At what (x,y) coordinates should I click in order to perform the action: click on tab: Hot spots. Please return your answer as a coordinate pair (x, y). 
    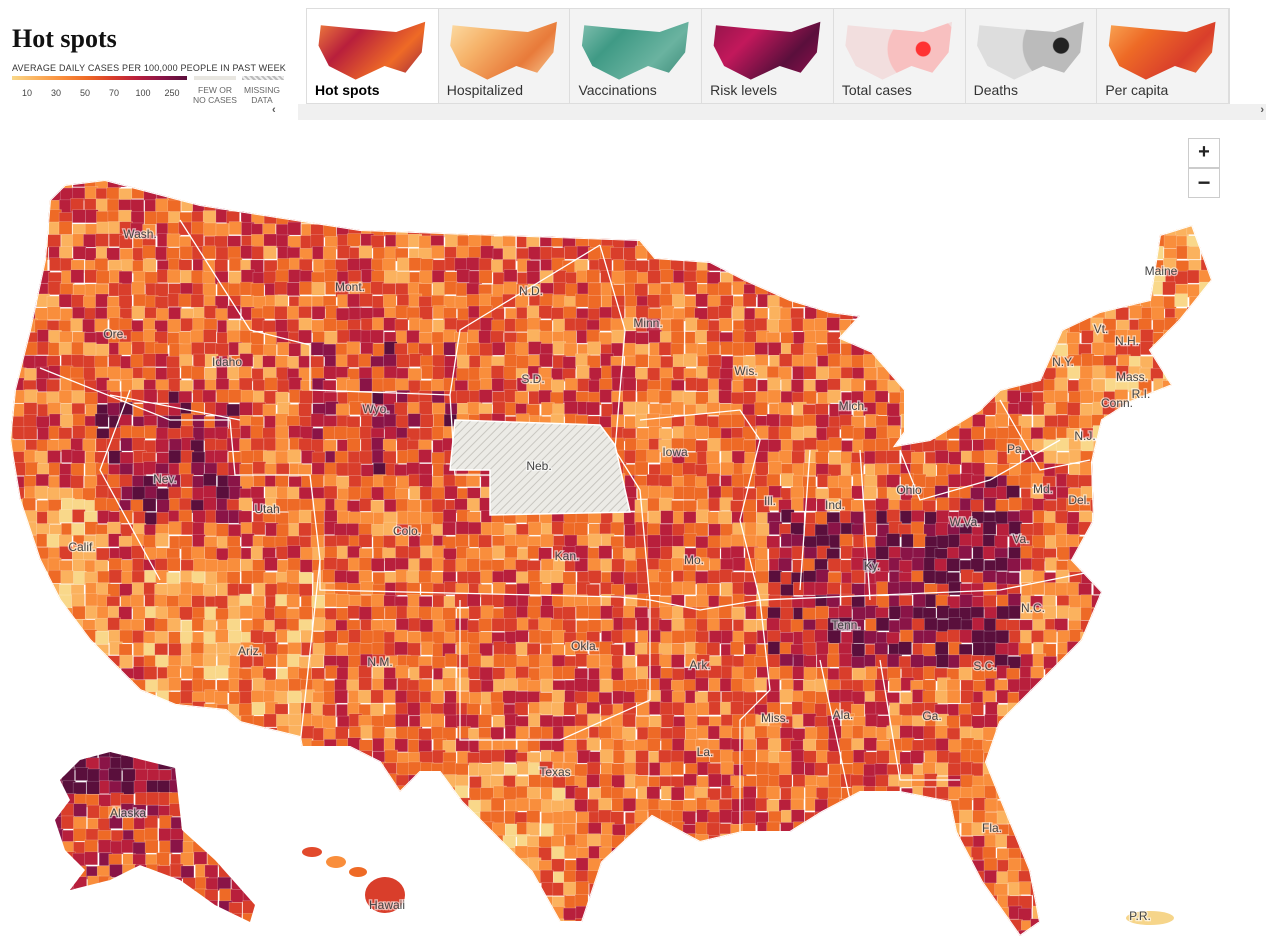
    Looking at the image, I should click on (373, 56).